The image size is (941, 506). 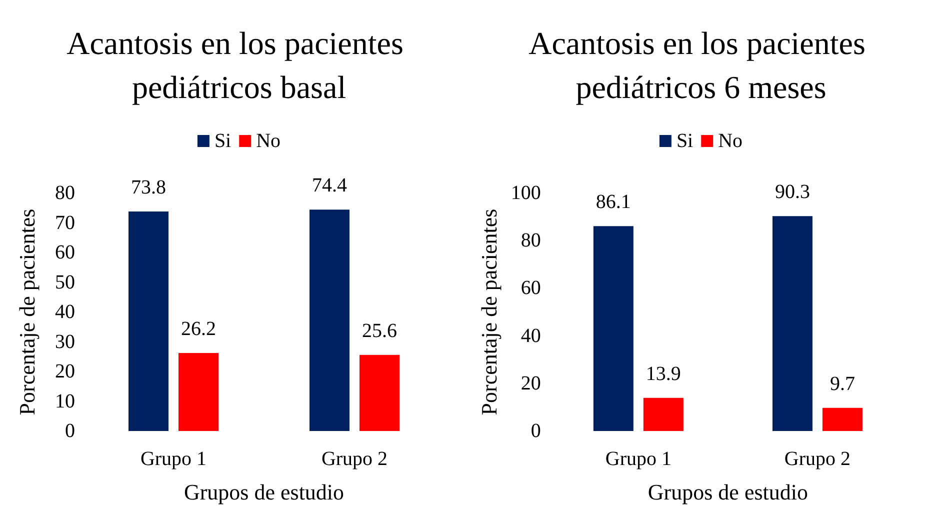 I want to click on data-label: 74.4, so click(x=329, y=185).